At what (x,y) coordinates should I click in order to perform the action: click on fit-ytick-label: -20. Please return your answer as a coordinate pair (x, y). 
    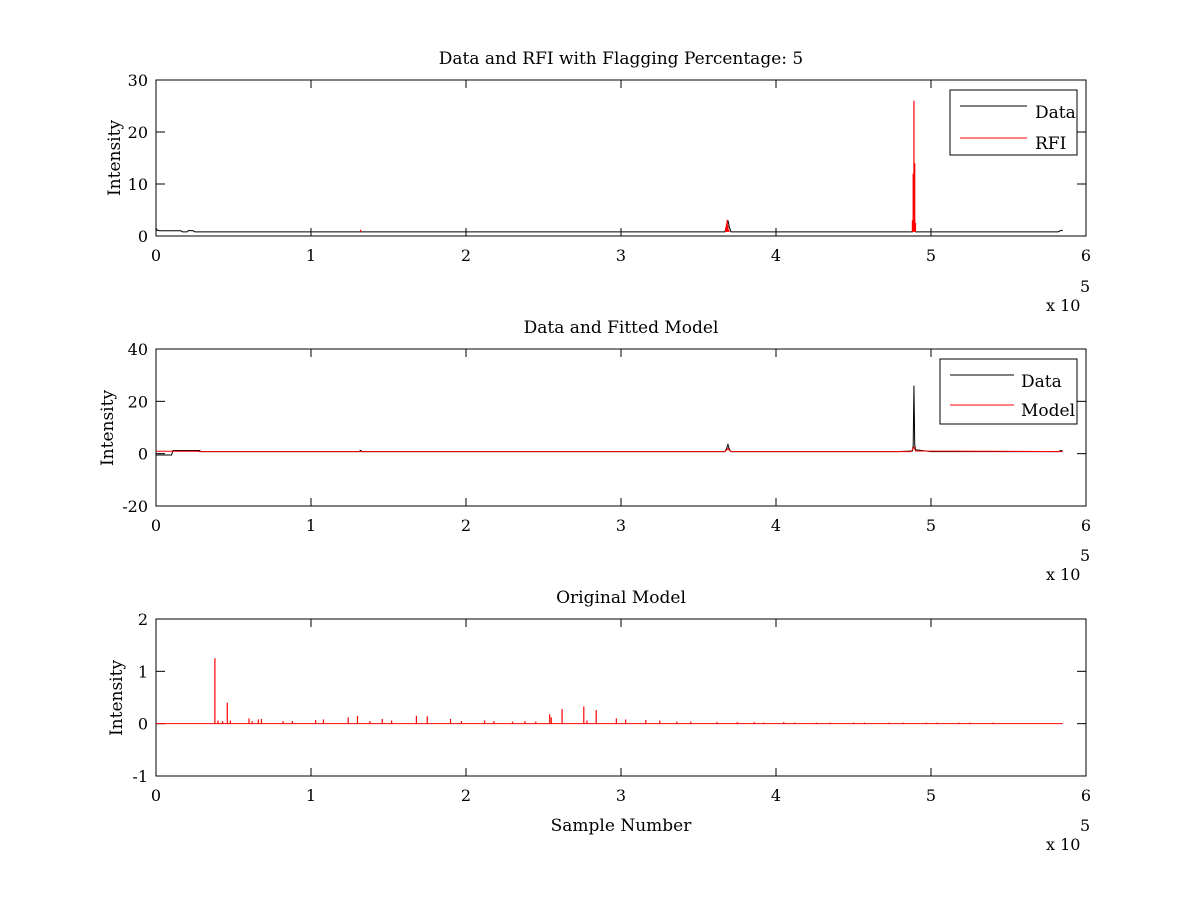
    Looking at the image, I should click on (135, 506).